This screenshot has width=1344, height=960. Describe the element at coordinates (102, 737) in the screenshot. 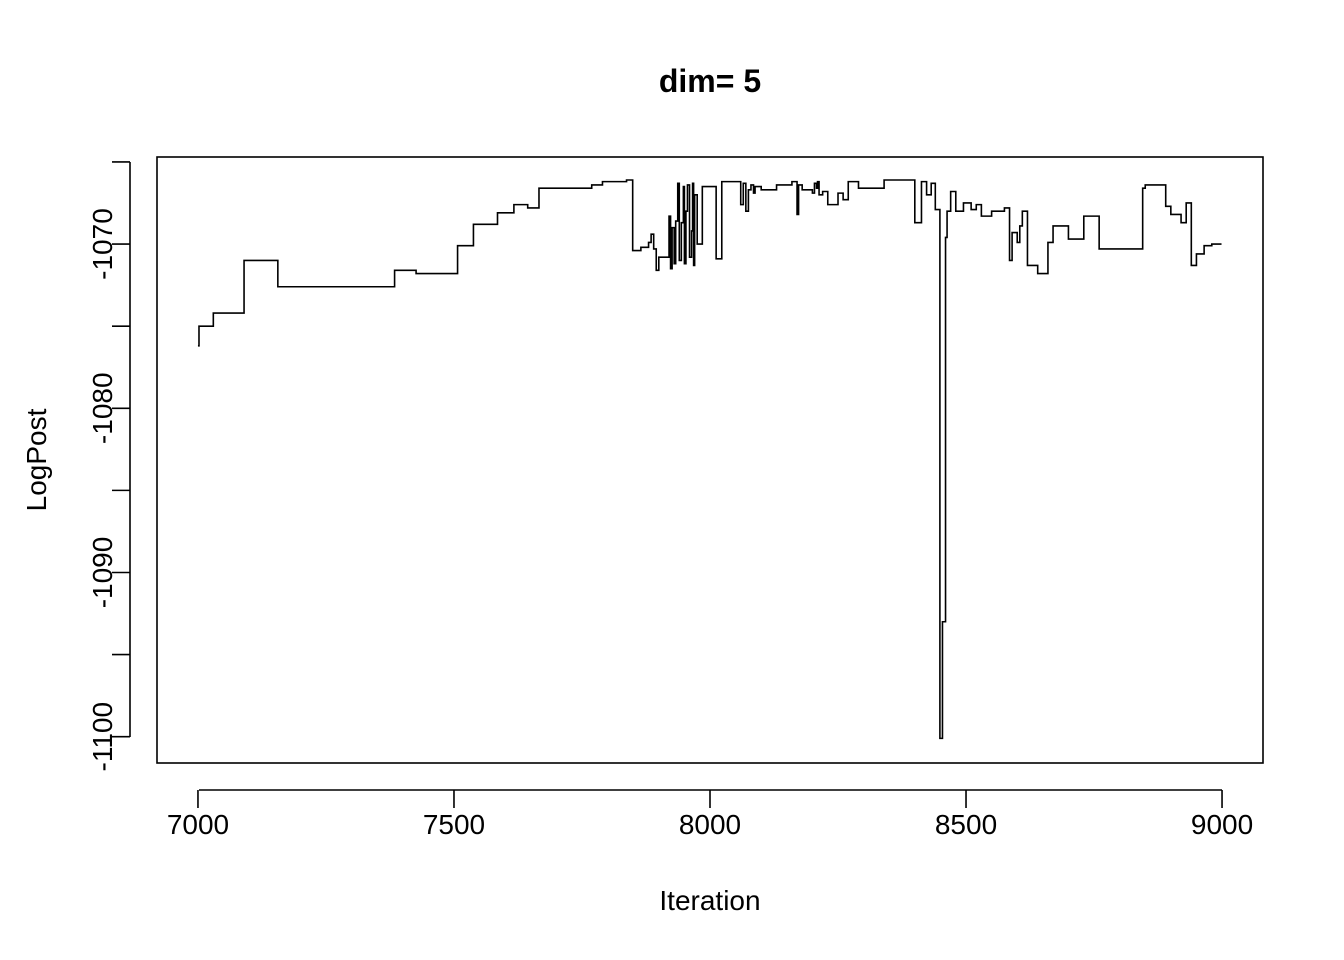

I see `y-tick-label: -1100` at that location.